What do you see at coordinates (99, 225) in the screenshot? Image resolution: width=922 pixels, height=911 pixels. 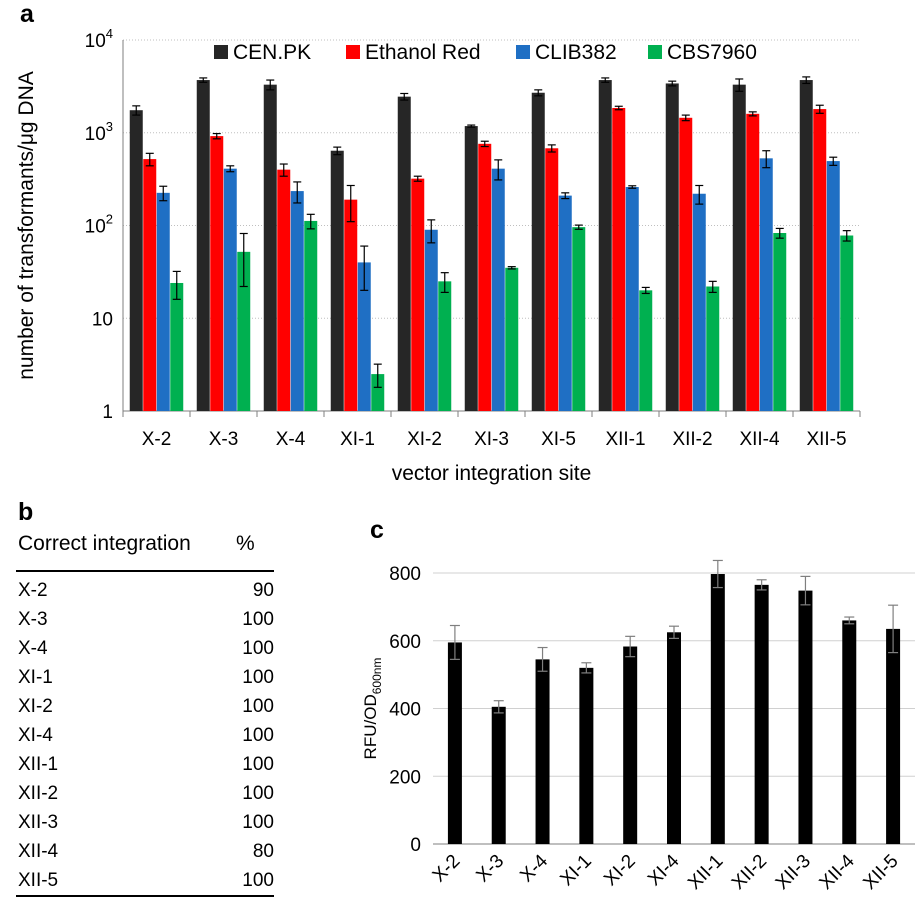 I see `y-tick-label: 102` at bounding box center [99, 225].